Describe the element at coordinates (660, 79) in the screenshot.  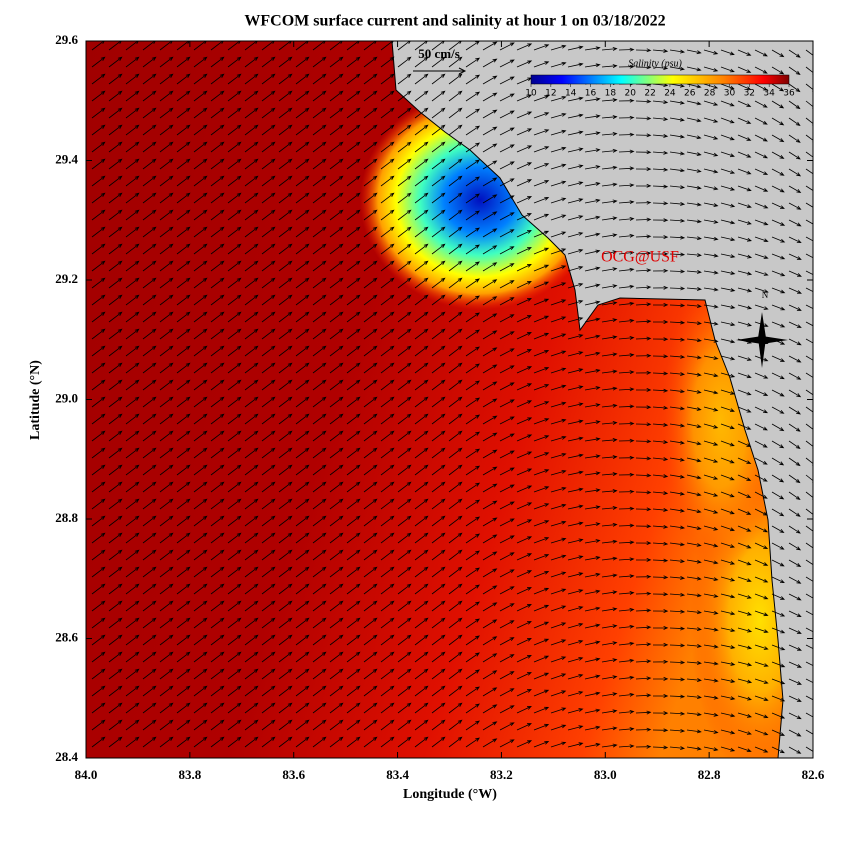
I see `colorbar` at that location.